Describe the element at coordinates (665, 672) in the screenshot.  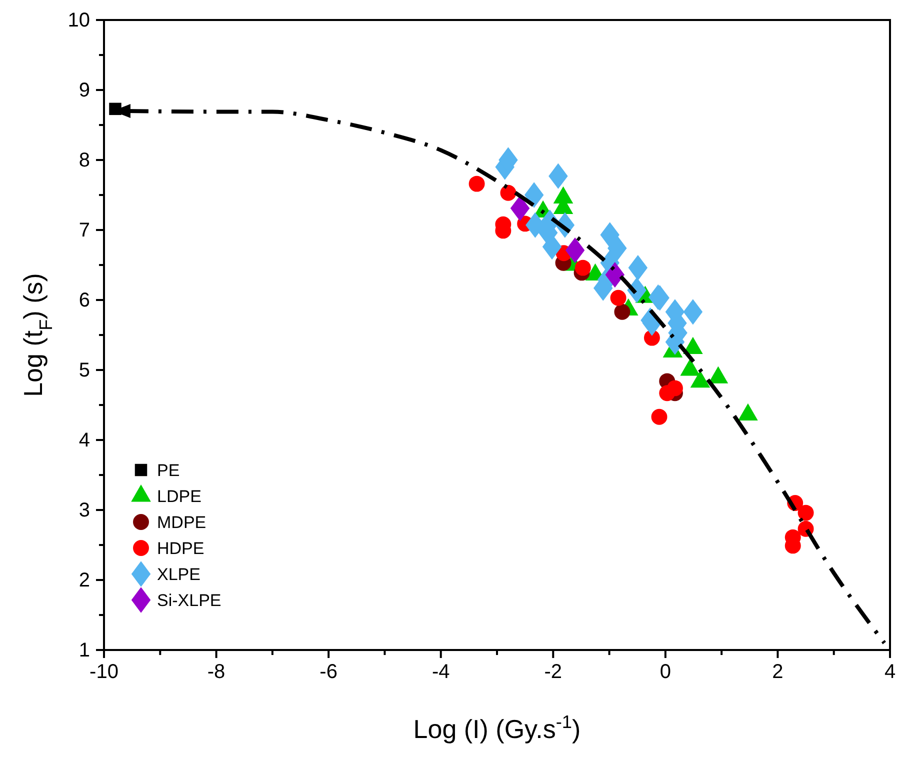
I see `x-tick-label: 0` at that location.